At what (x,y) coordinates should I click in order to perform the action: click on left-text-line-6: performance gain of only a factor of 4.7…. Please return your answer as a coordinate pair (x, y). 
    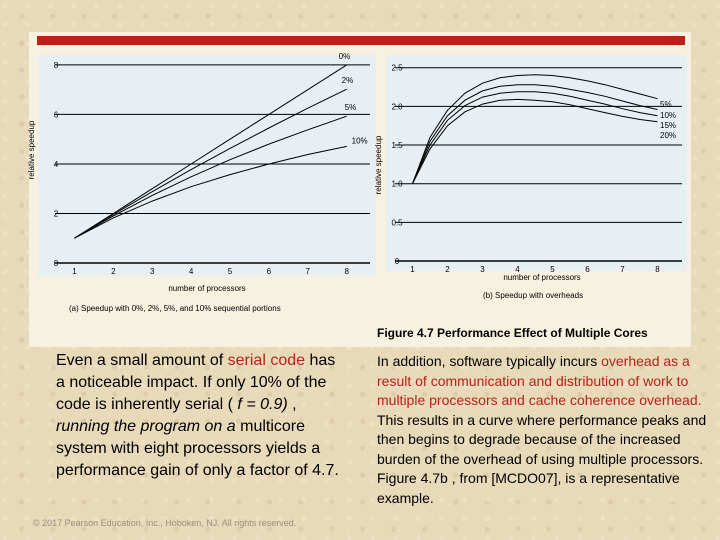
    Looking at the image, I should click on (197, 470).